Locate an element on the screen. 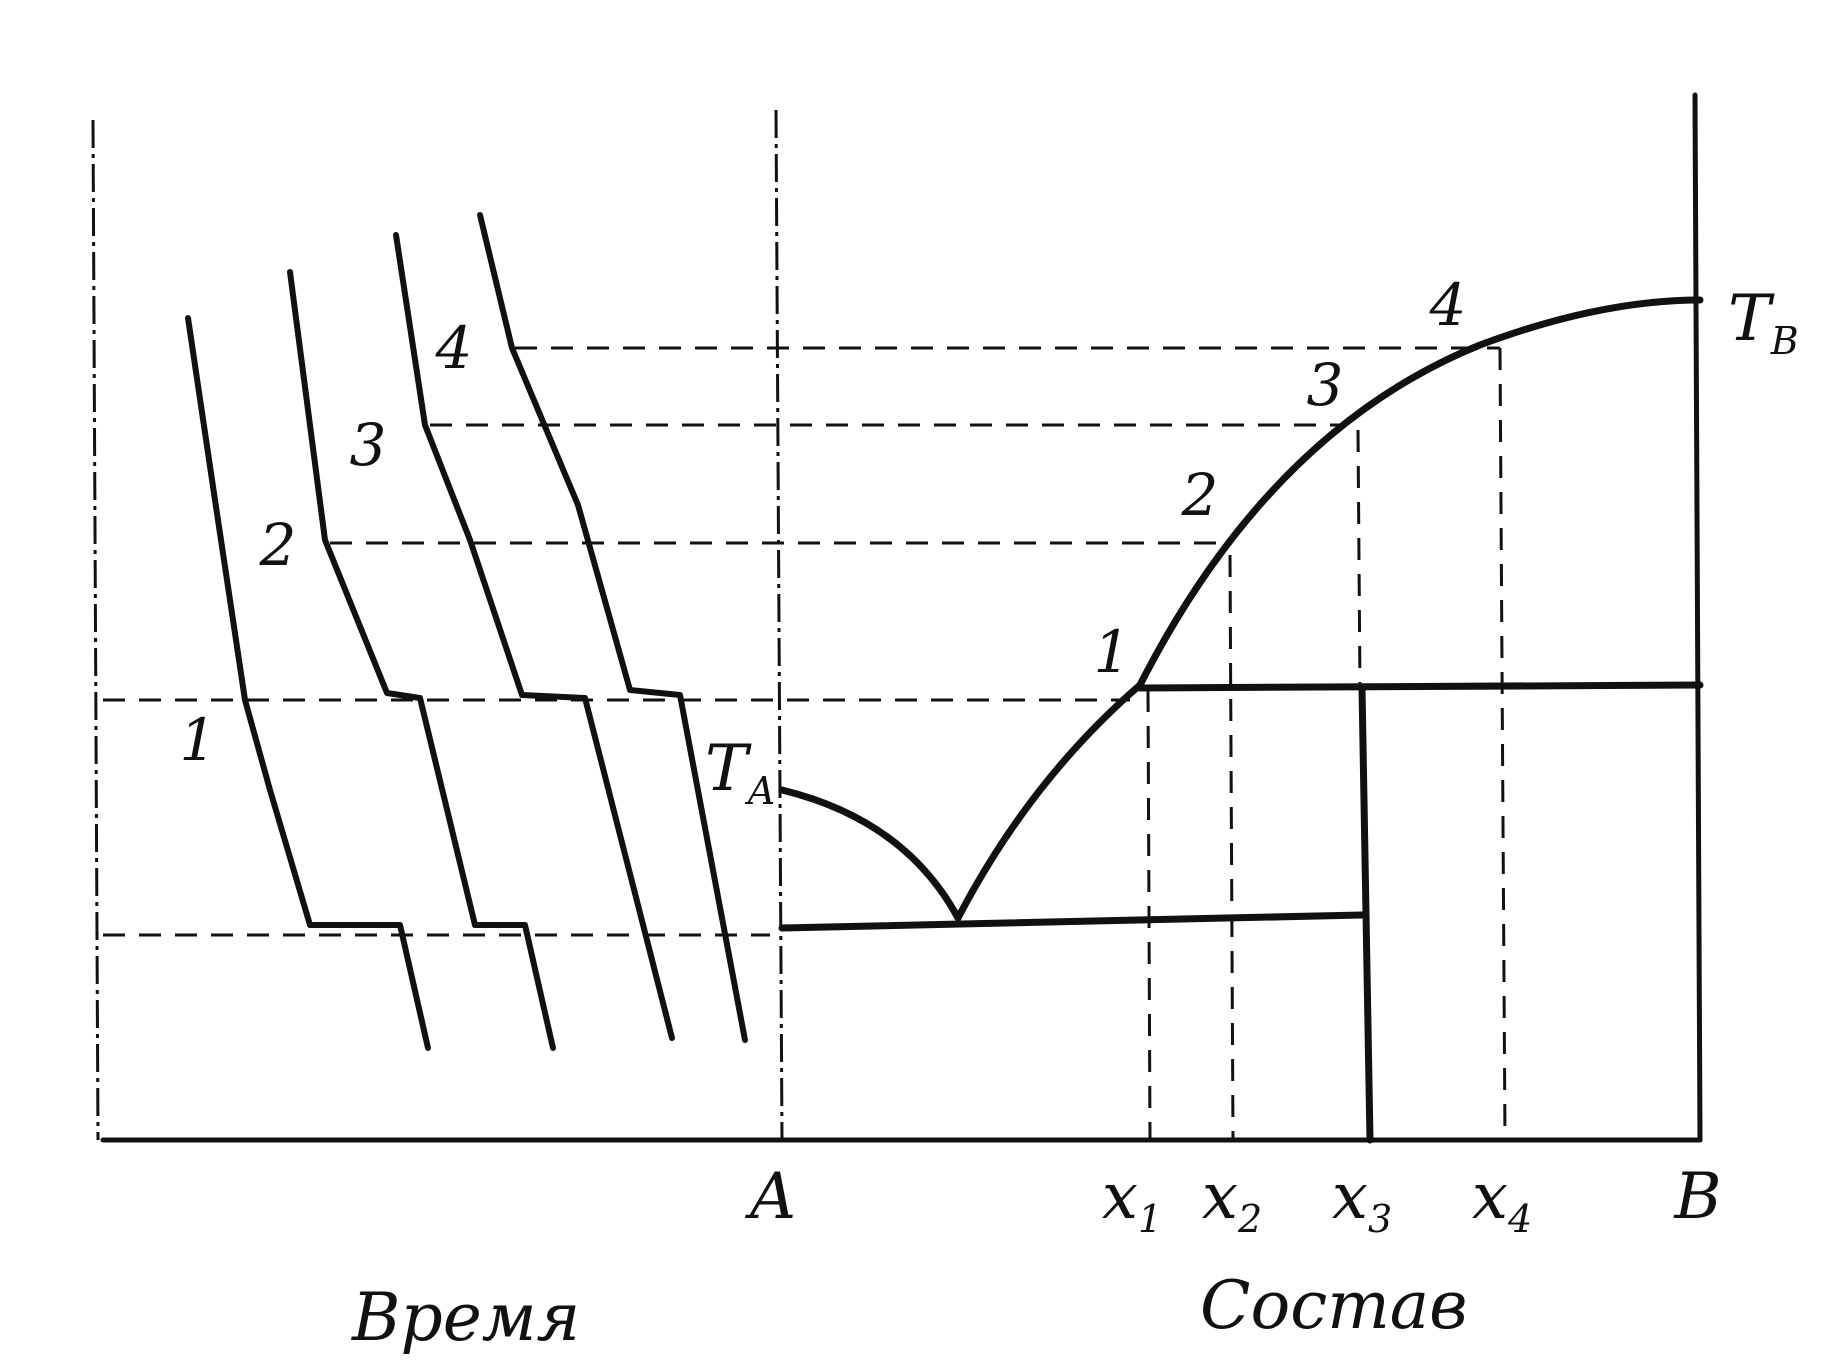  temp-a-symbol: T is located at coordinates (728, 769).